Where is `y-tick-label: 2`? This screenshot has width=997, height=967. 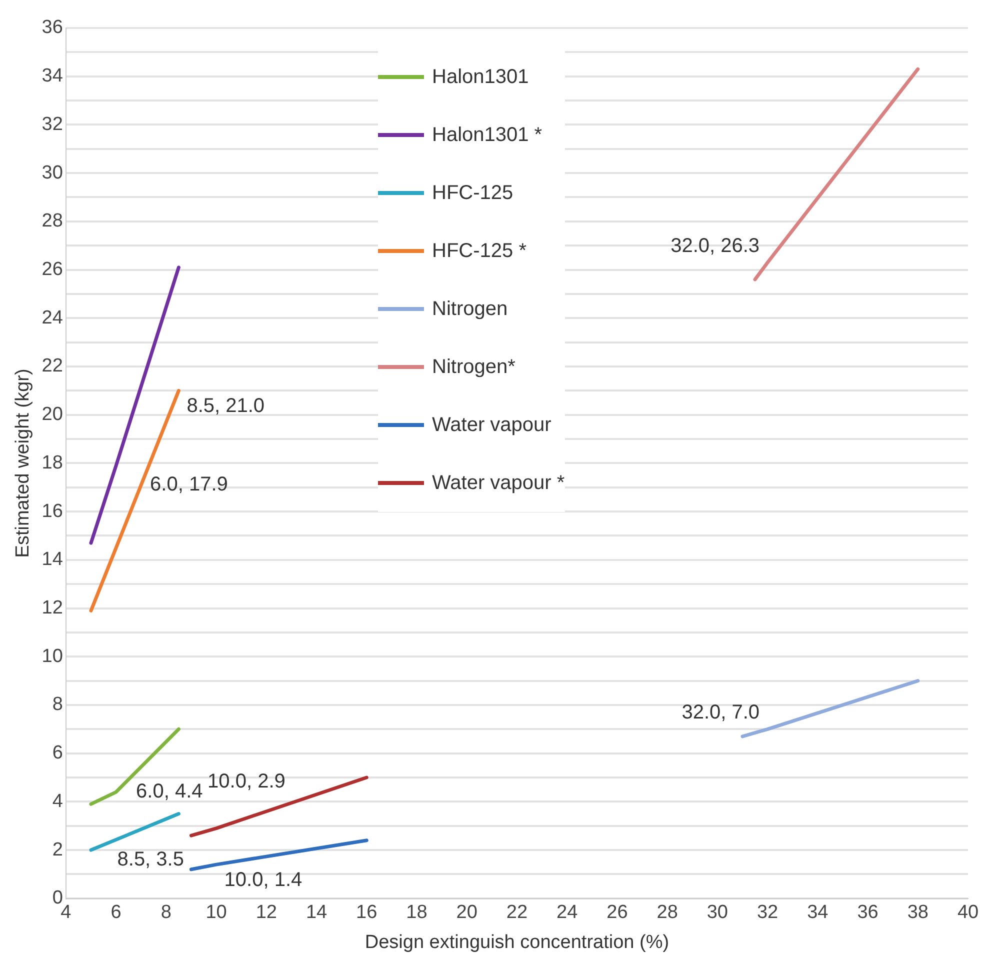
y-tick-label: 2 is located at coordinates (57, 849).